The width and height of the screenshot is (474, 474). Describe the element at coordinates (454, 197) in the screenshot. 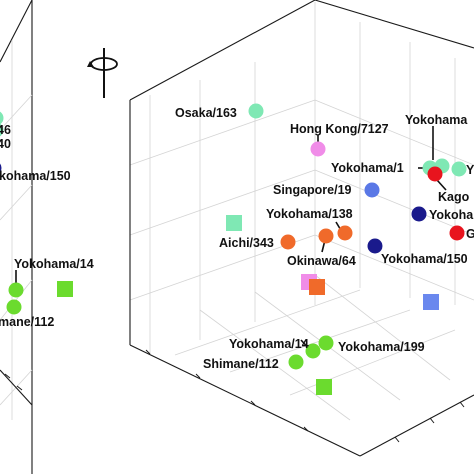

I see `label-kago: Kago` at that location.